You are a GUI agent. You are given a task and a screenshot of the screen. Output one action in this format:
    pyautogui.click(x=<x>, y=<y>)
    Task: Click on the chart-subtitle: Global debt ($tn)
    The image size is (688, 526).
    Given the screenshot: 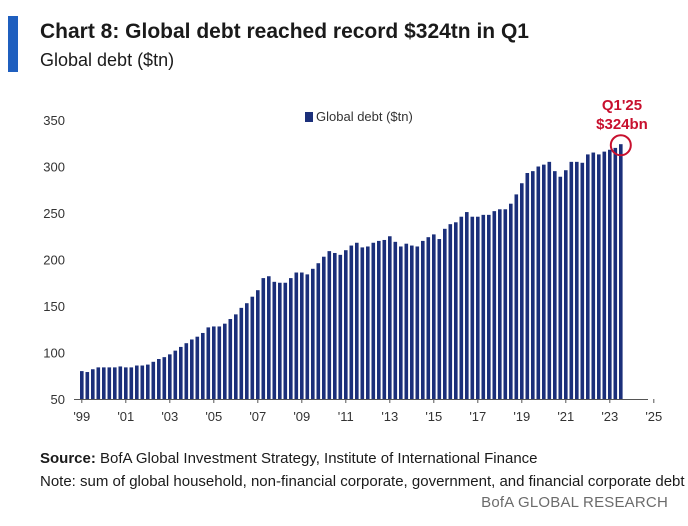 What is the action you would take?
    pyautogui.click(x=107, y=60)
    